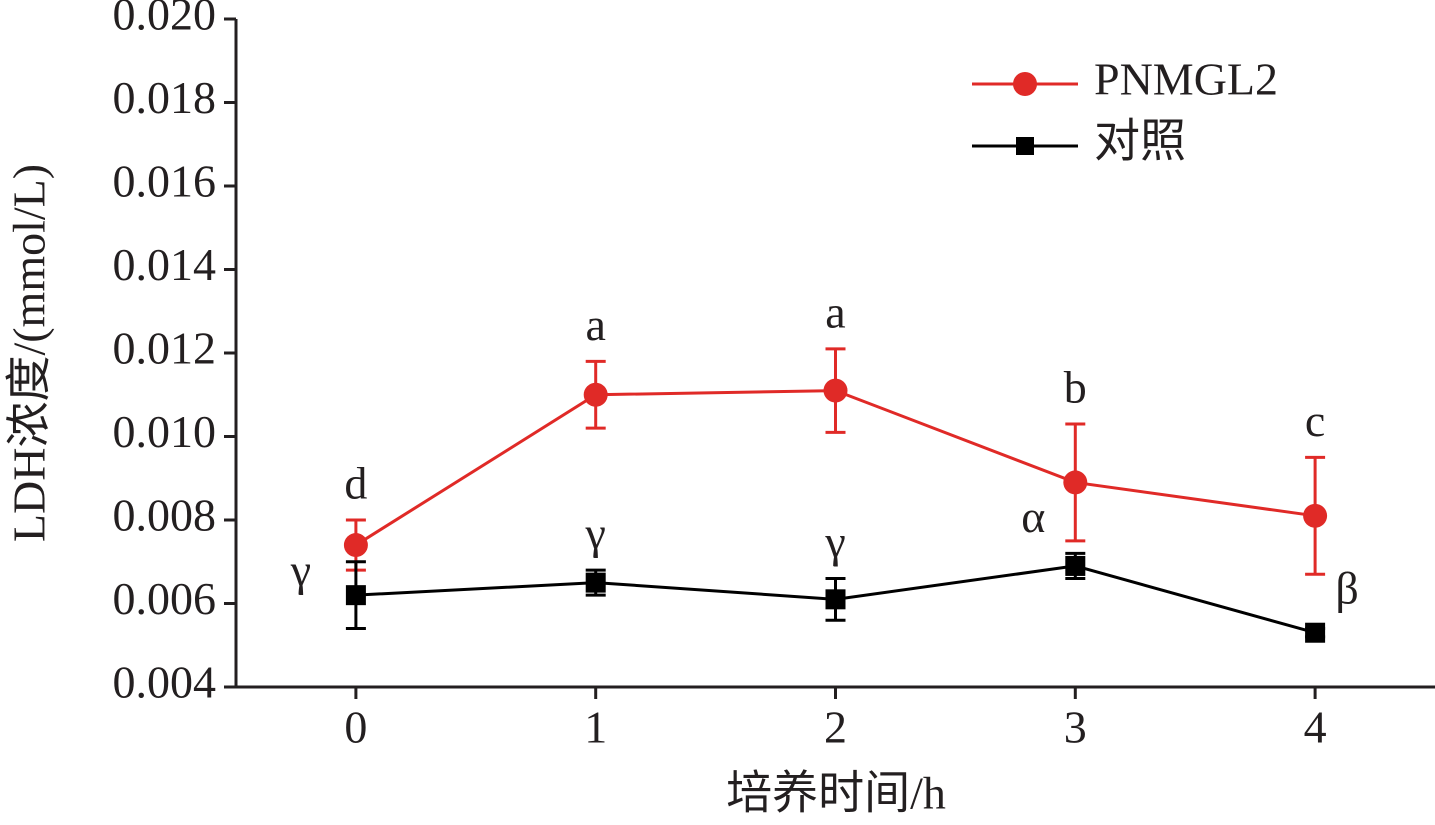 This screenshot has height=825, width=1435. I want to click on y-tick-label: 0.008, so click(165, 515).